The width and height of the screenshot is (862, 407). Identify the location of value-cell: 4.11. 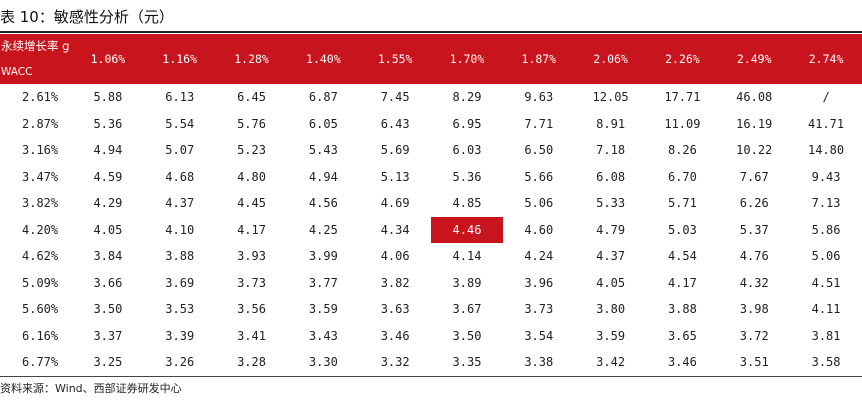
(826, 309).